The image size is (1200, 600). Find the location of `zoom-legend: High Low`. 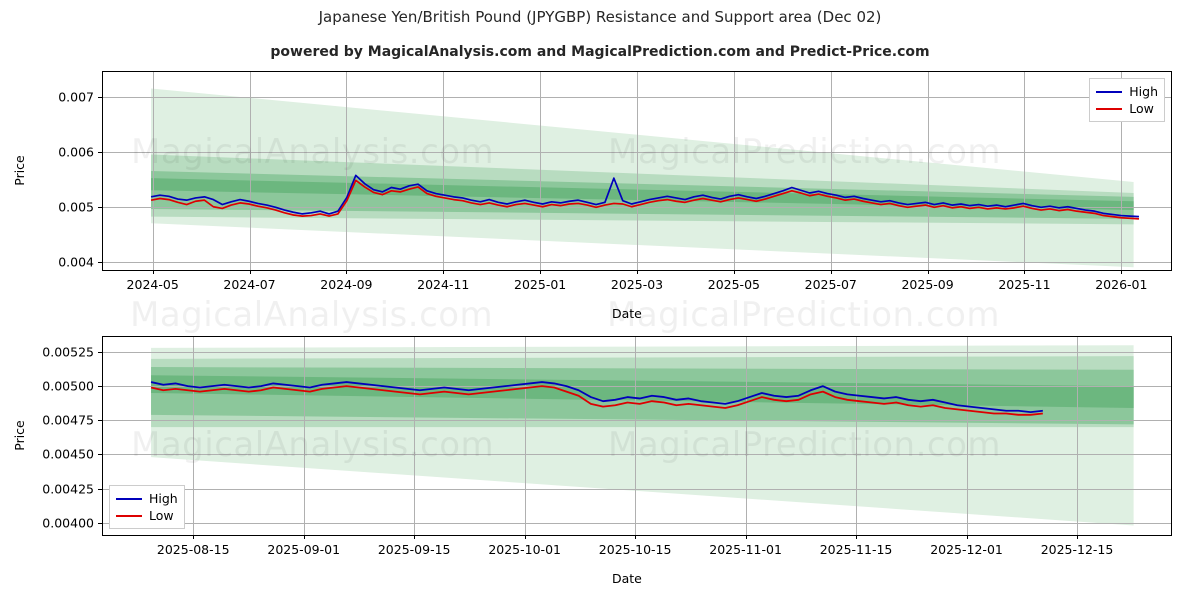

zoom-legend: High Low is located at coordinates (147, 507).